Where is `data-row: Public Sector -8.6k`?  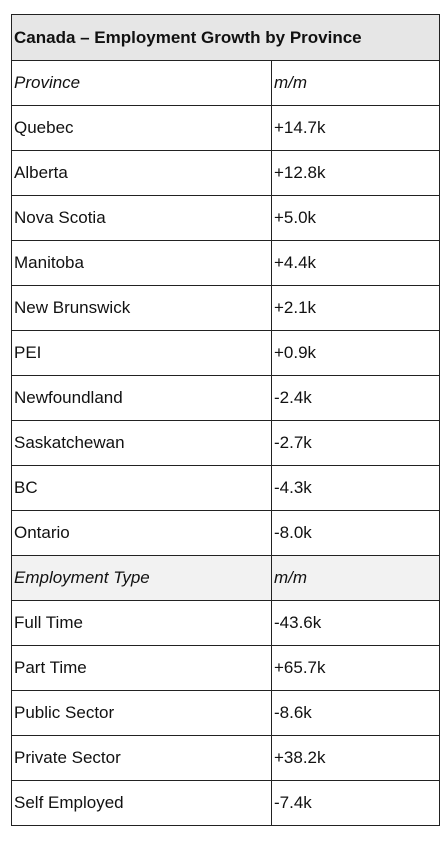
data-row: Public Sector -8.6k is located at coordinates (226, 713).